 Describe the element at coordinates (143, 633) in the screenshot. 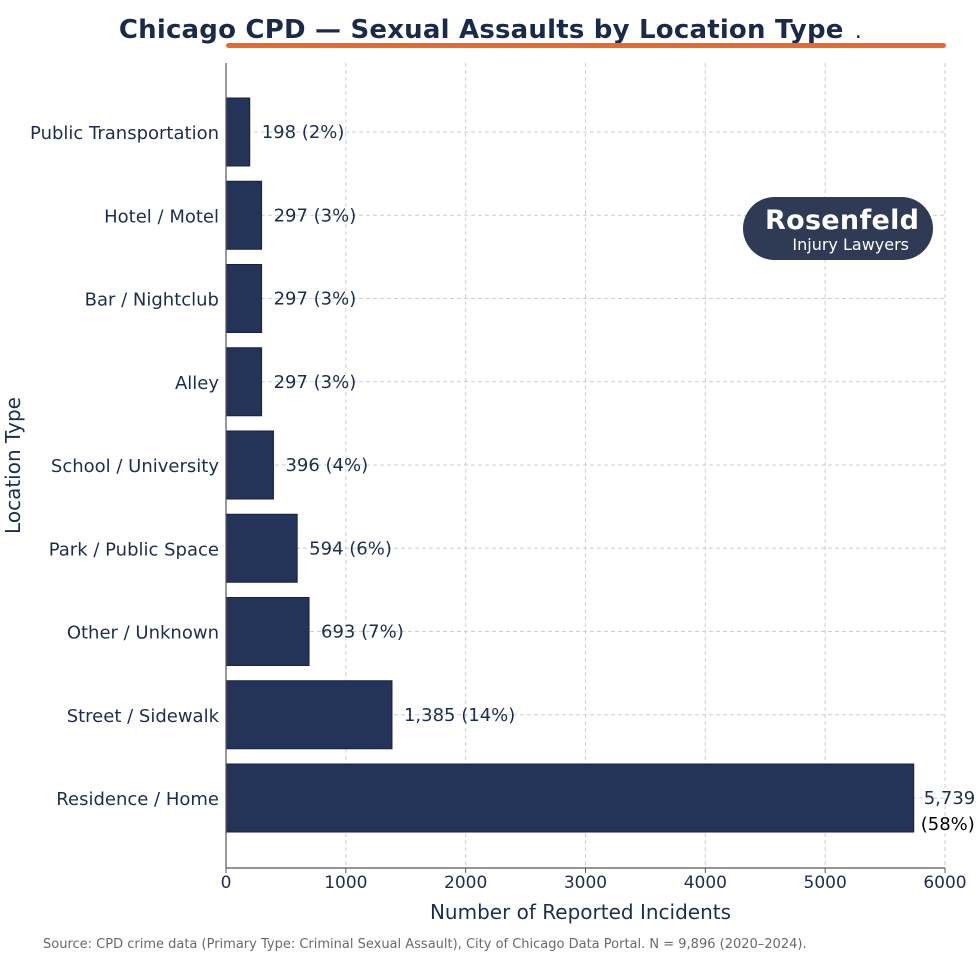

I see `category-label: Other / Unknown` at that location.